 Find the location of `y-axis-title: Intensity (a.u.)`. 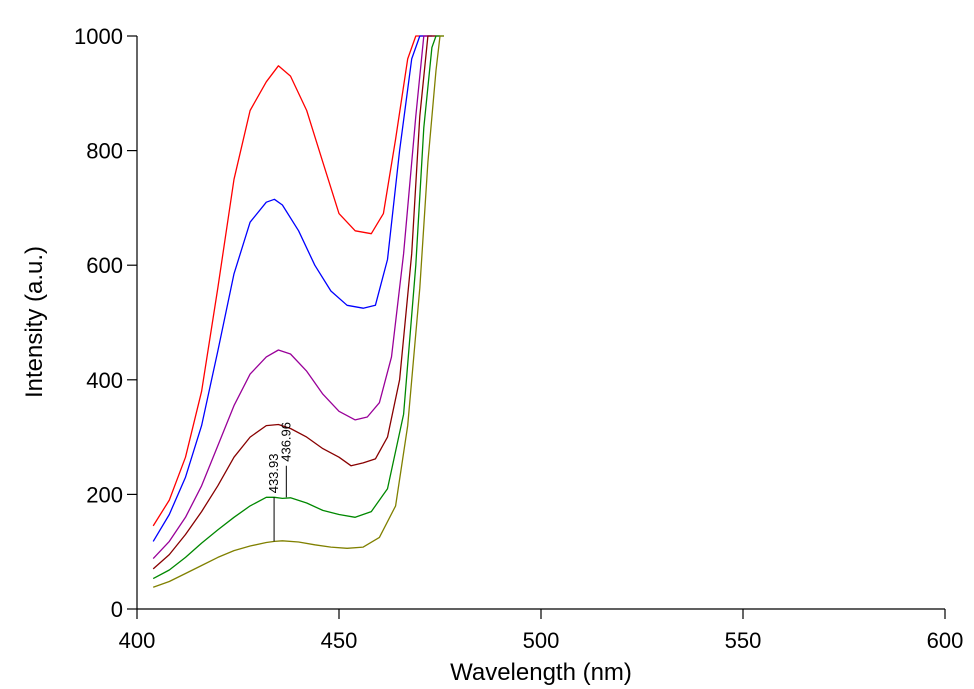

y-axis-title: Intensity (a.u.) is located at coordinates (34, 322).